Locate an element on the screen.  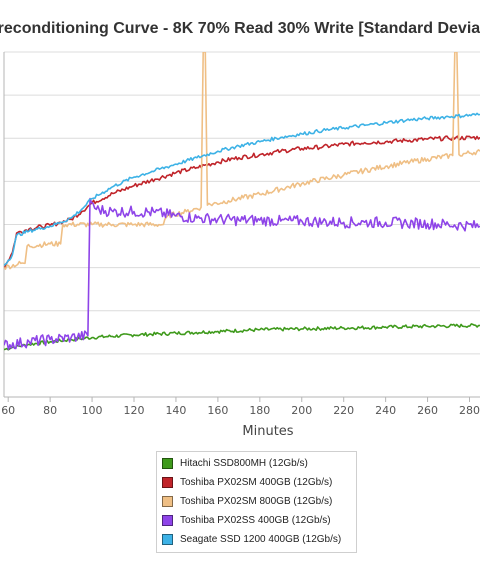
legend-item: Hitachi SSD800MH (12Gb/s) is located at coordinates (256, 463).